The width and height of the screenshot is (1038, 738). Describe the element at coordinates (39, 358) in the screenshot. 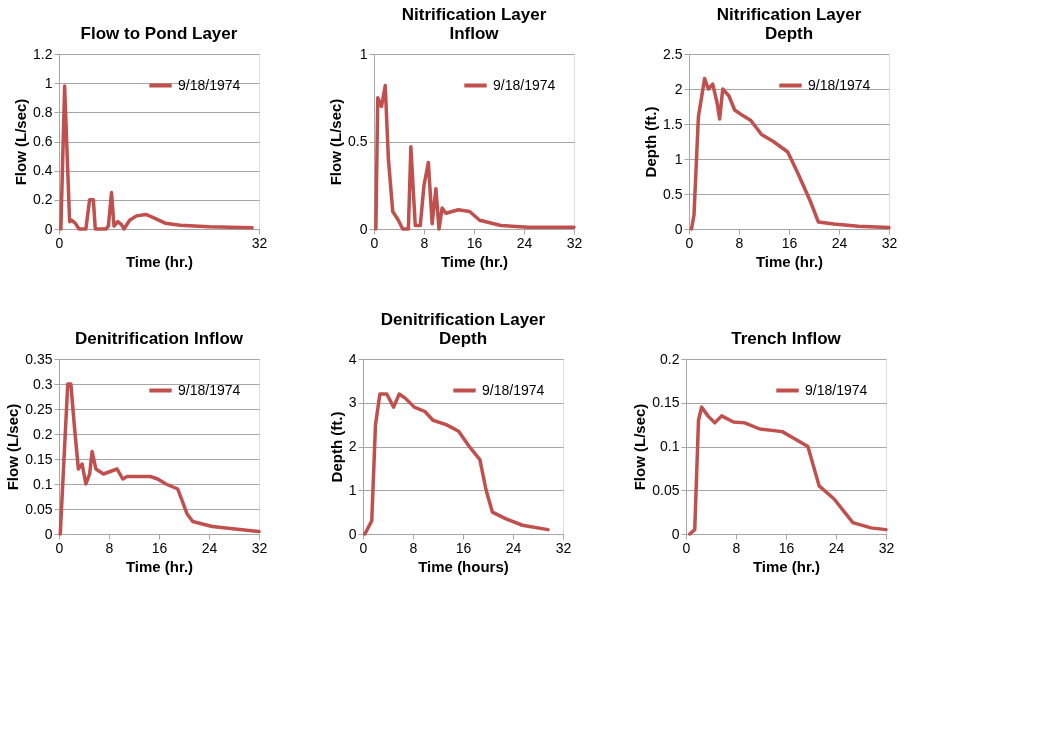

I see `y-tick-label: 0.35` at that location.